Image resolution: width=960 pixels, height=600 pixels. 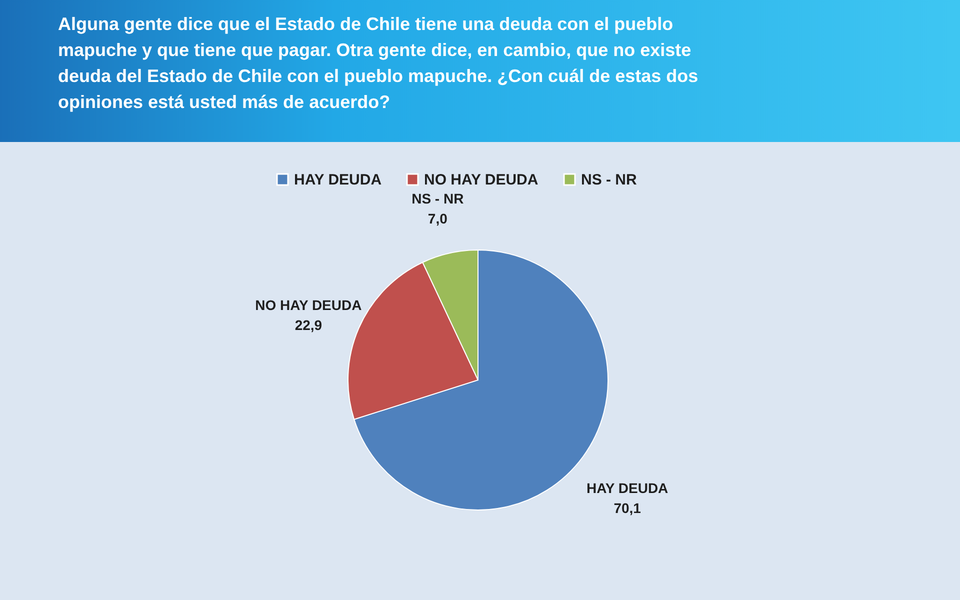 What do you see at coordinates (378, 63) in the screenshot?
I see `chart-title: Alguna gente dice que el Estado de Chile tiene una deuda con el pueblo mapuche y que tiene que pagar. Otra gente dice, en cambio, que no existe deuda del Estado de Chile con el pueblo mapuche. ¿Con cuál de estas dos opiniones está usted más de acuerdo?` at bounding box center [378, 63].